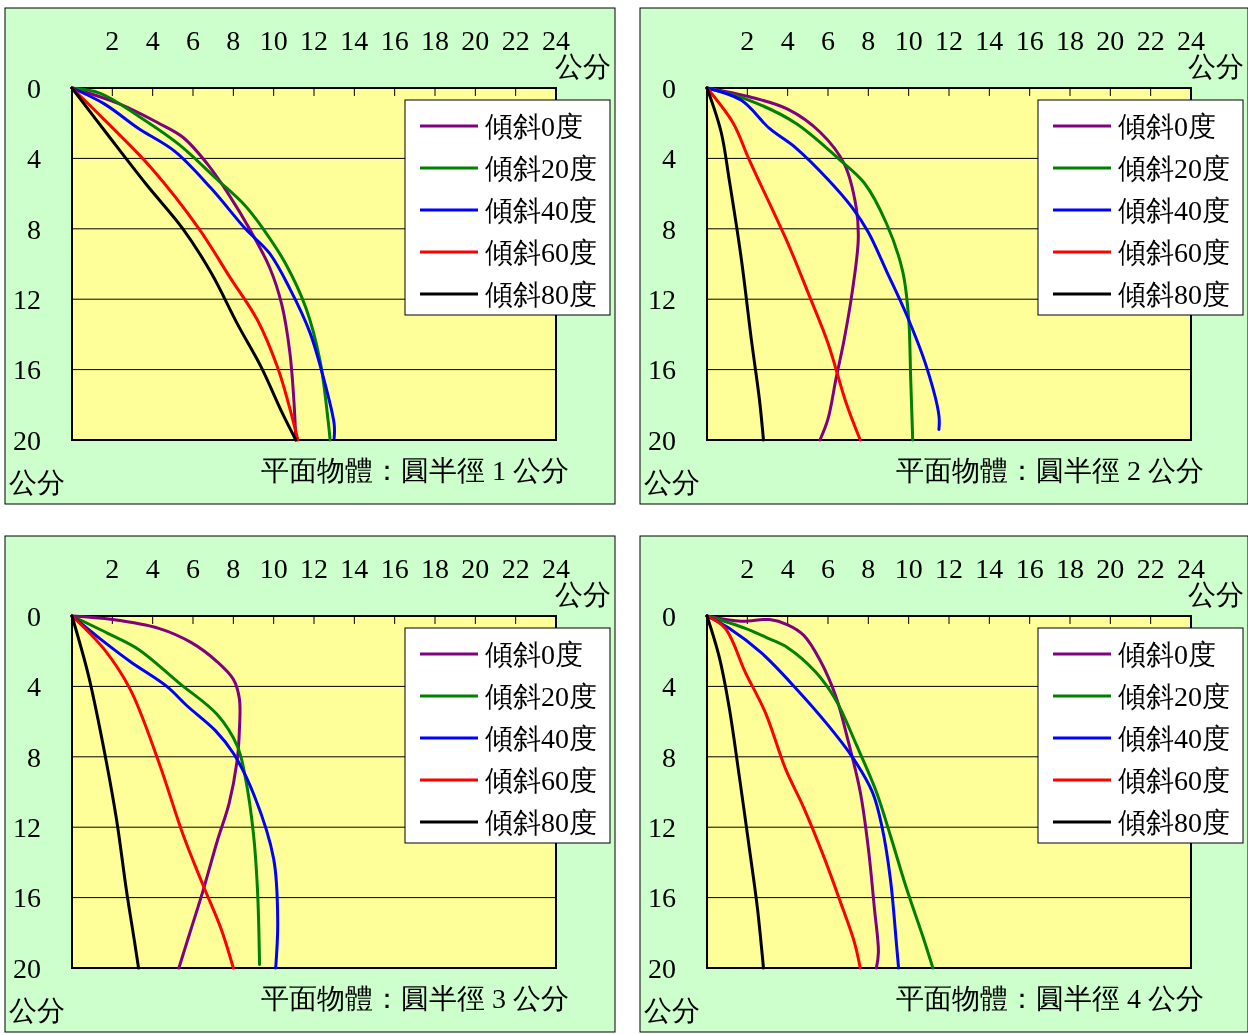 The height and width of the screenshot is (1034, 1248). I want to click on text: 平面物體：圓半徑 4 公分, so click(1050, 998).